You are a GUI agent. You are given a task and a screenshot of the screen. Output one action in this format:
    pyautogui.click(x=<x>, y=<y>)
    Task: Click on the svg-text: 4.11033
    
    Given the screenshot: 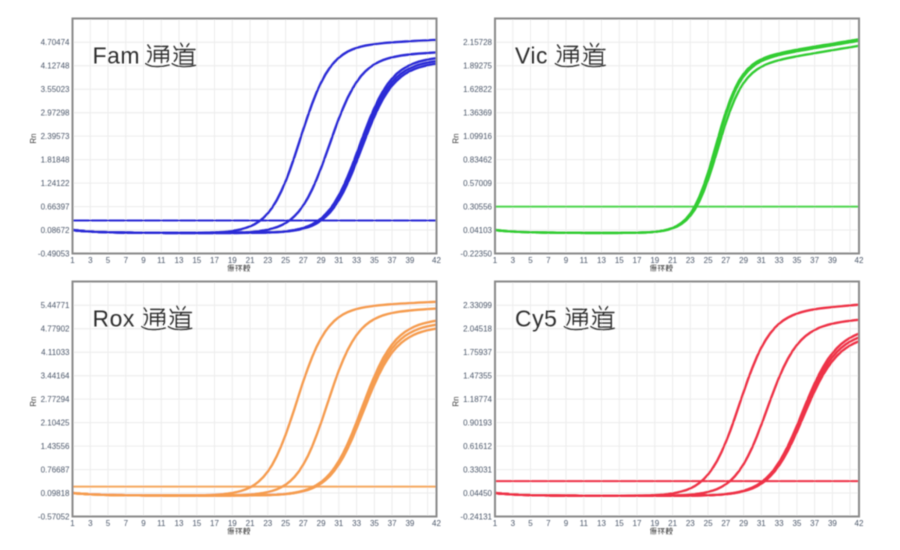 What is the action you would take?
    pyautogui.click(x=55, y=352)
    